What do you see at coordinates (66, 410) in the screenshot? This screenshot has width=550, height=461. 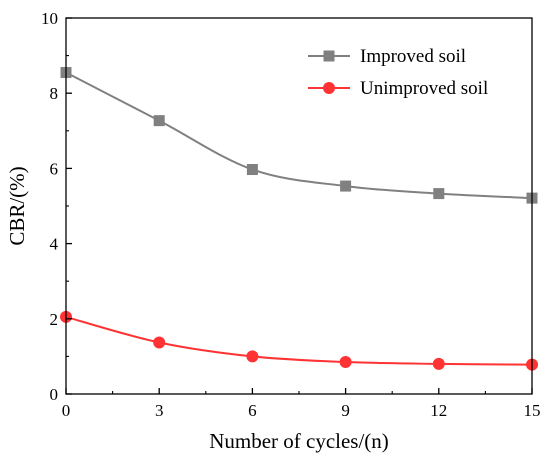 I see `x-tick-label: 0` at bounding box center [66, 410].